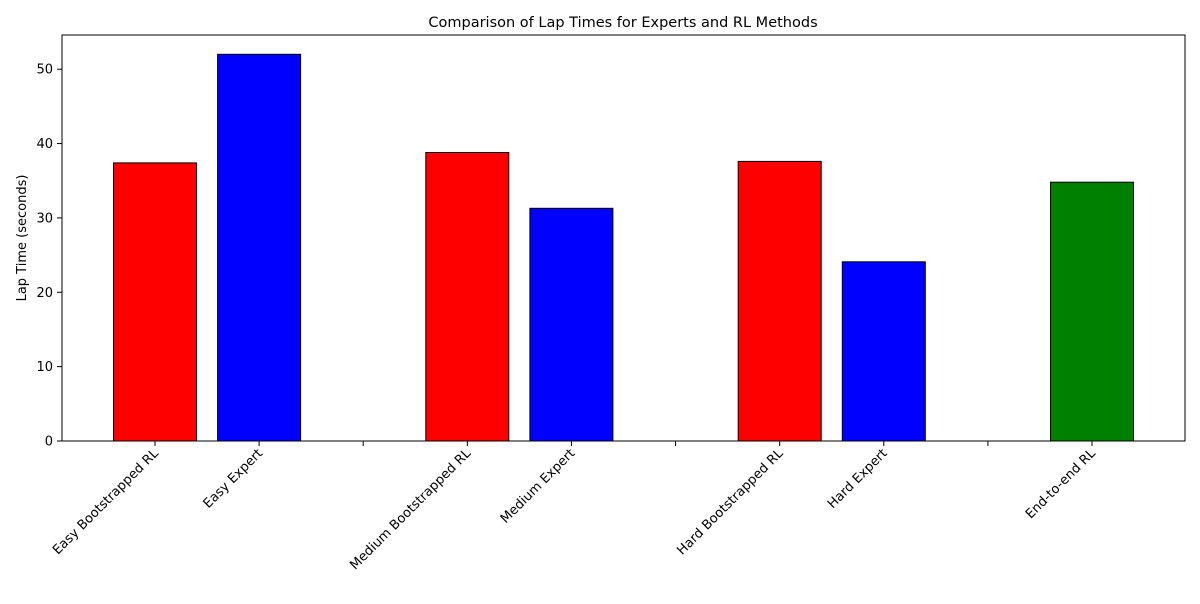  What do you see at coordinates (44, 367) in the screenshot?
I see `y-tick-label-1: 10` at bounding box center [44, 367].